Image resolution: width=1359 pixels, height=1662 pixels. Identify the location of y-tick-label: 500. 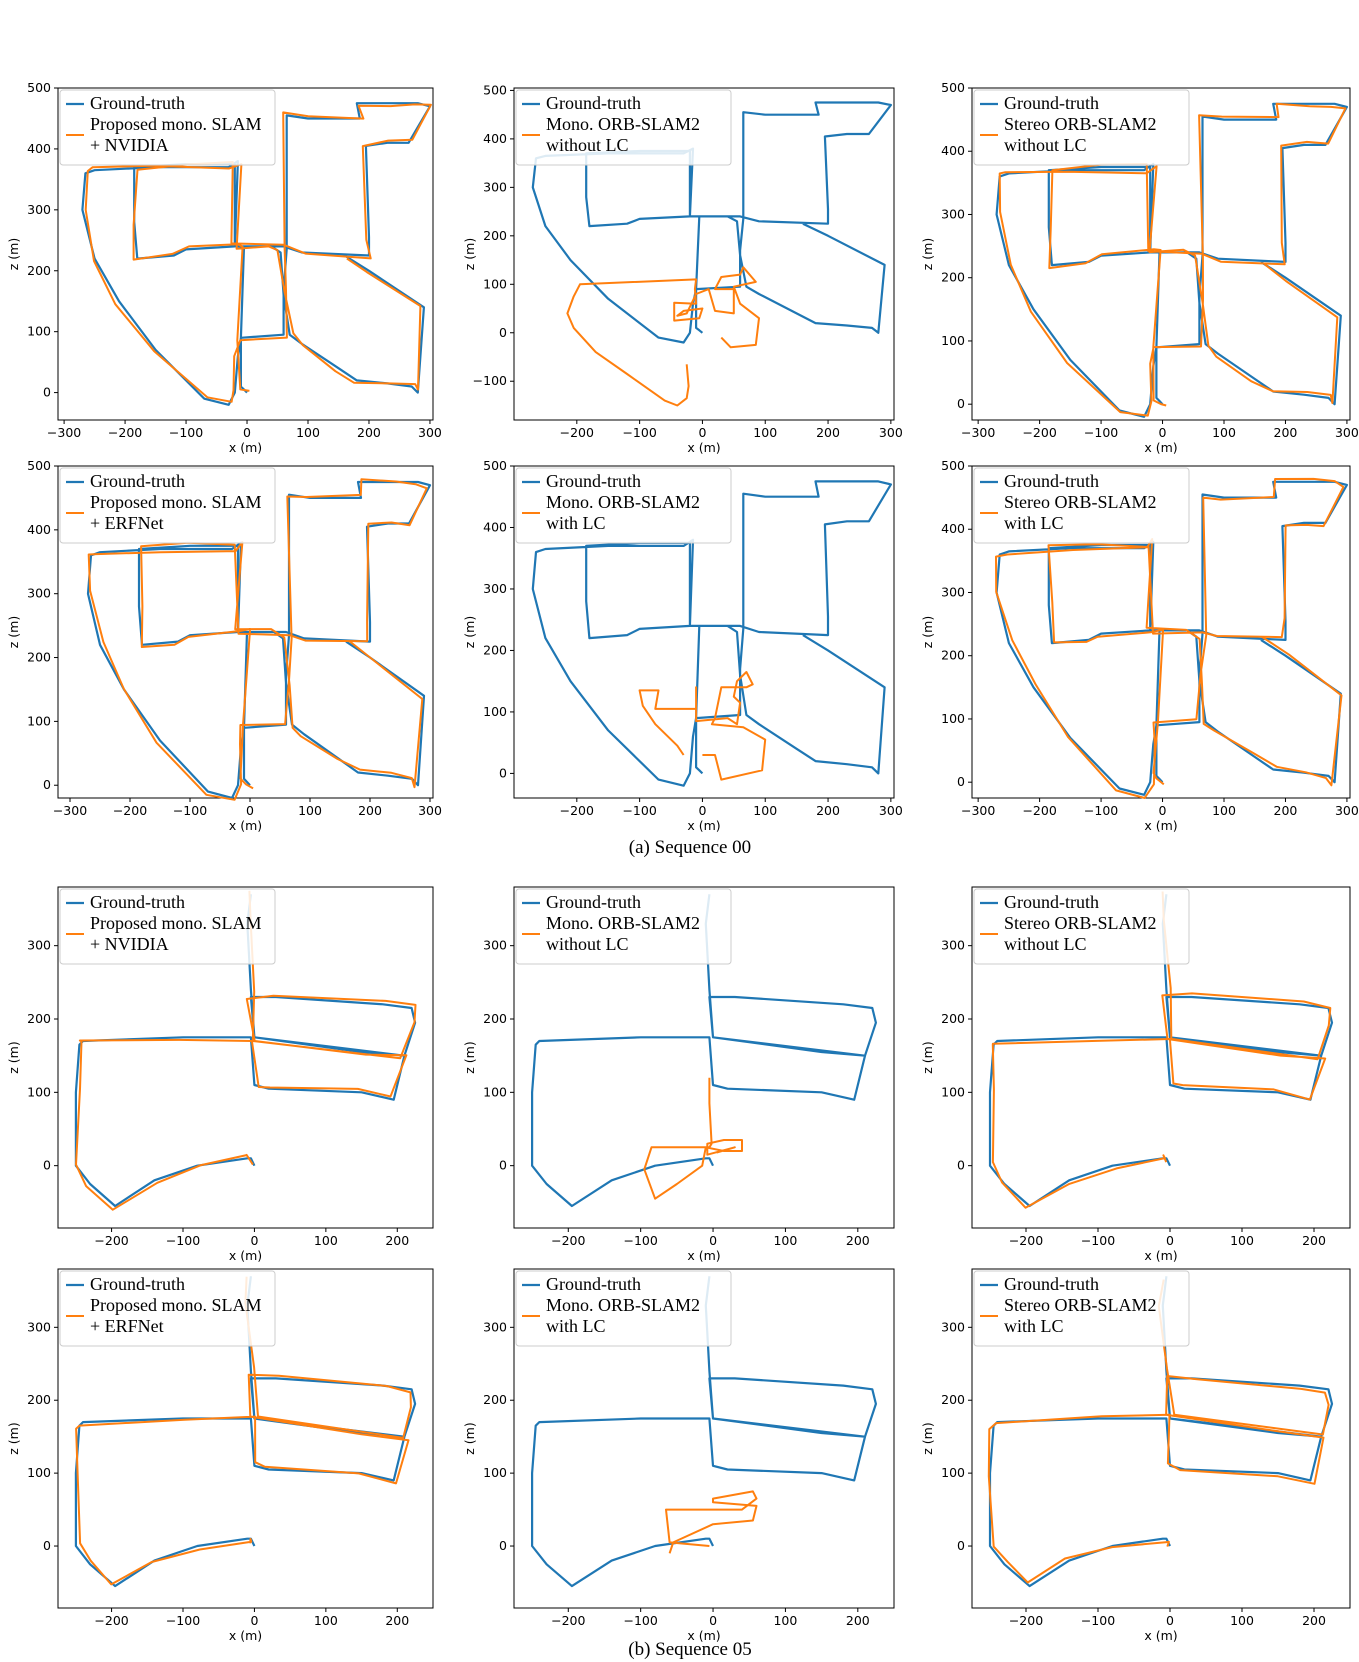
(953, 465).